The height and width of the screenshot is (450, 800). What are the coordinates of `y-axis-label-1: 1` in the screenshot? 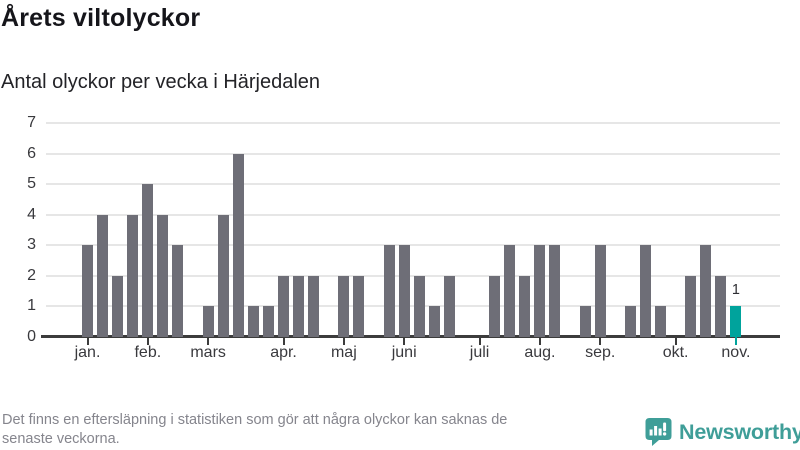 It's located at (31, 306).